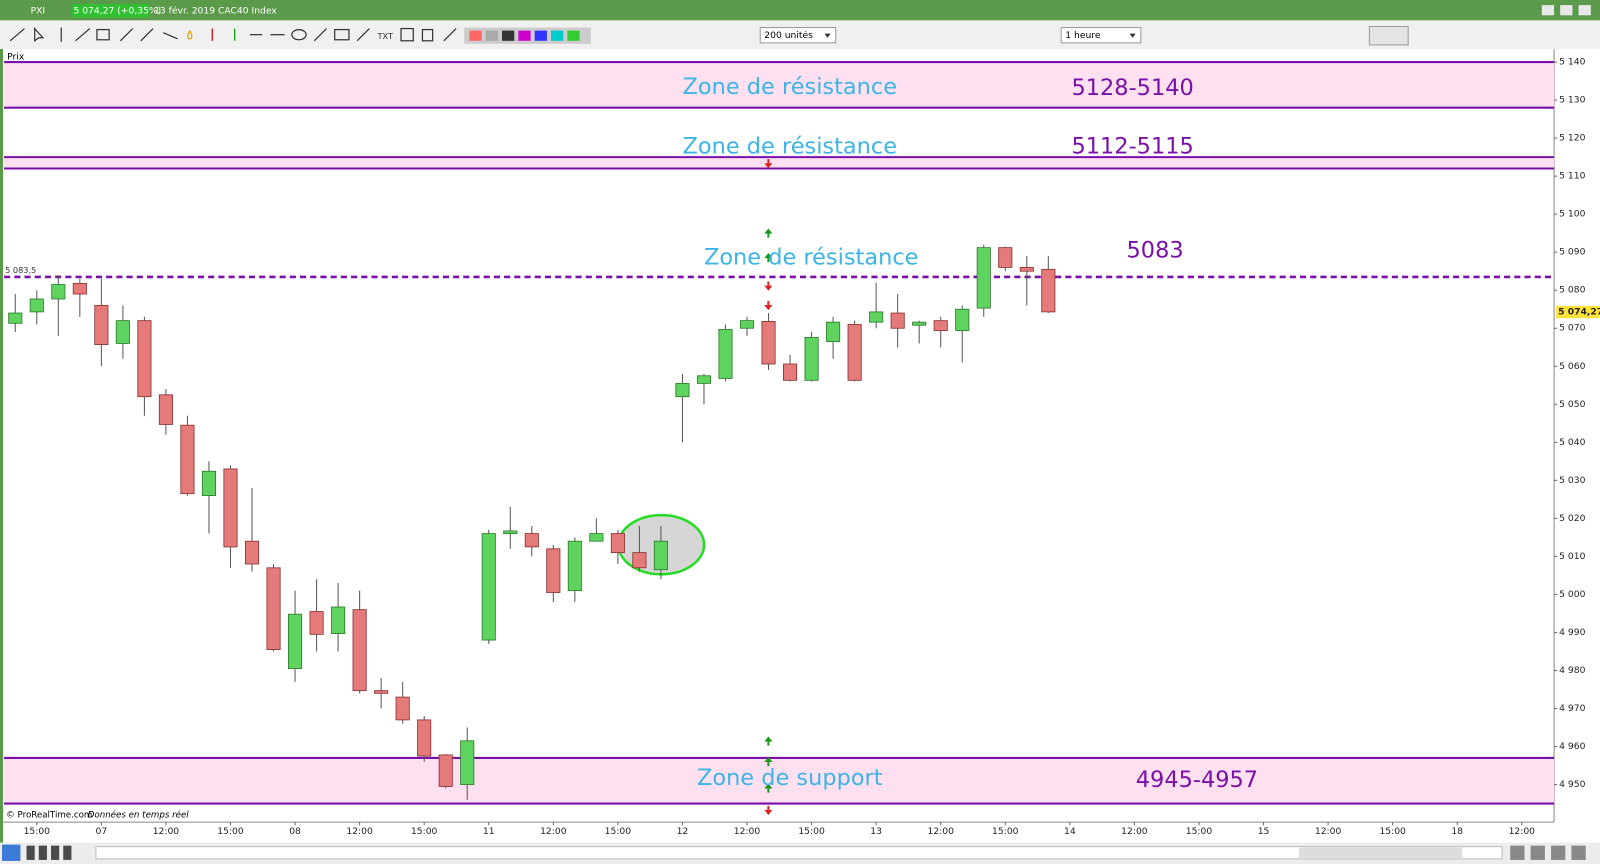  What do you see at coordinates (1155, 250) in the screenshot?
I see `level-value: 5083` at bounding box center [1155, 250].